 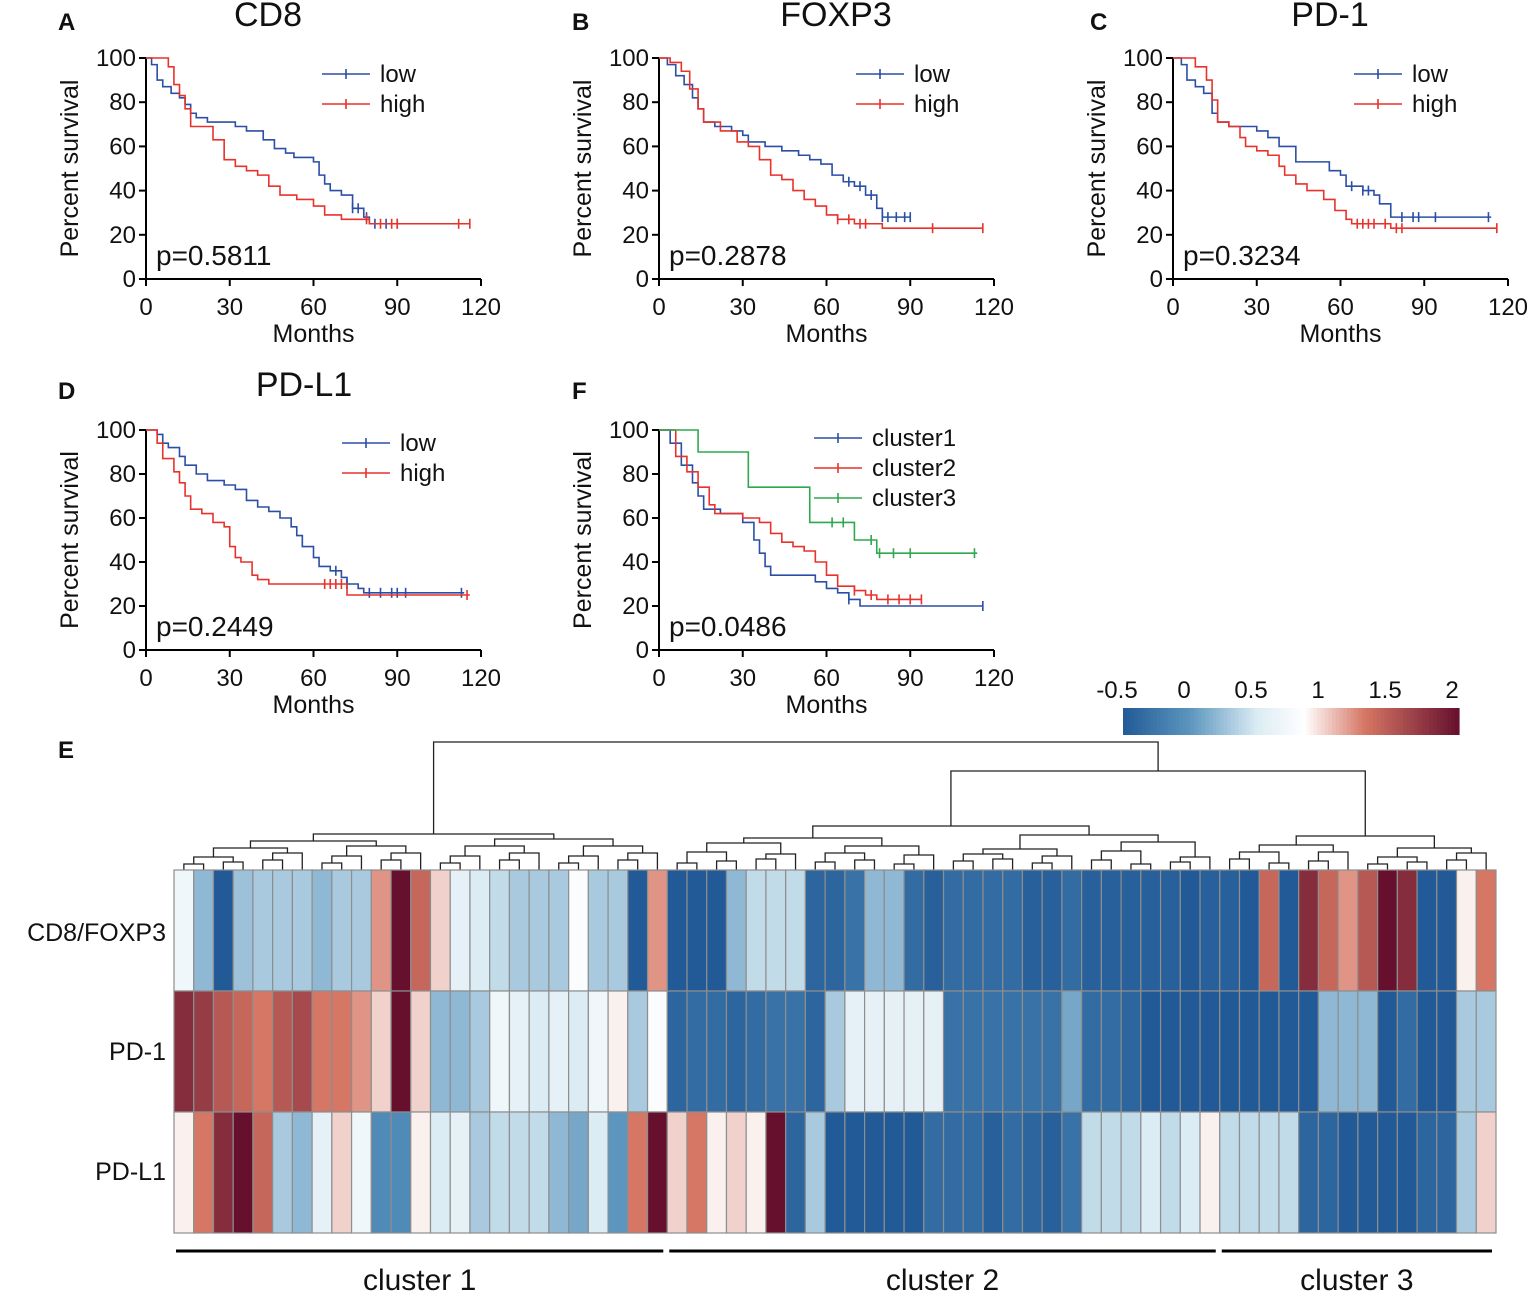 I want to click on y-axis-label: Percent survival, so click(x=583, y=169).